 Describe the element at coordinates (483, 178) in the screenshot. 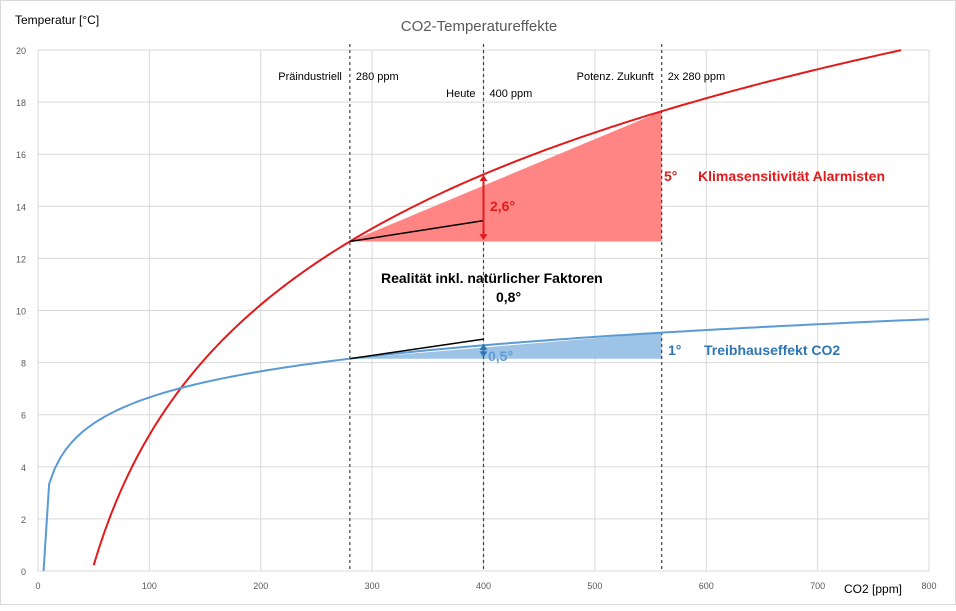

I see `red-arrow-head-up` at that location.